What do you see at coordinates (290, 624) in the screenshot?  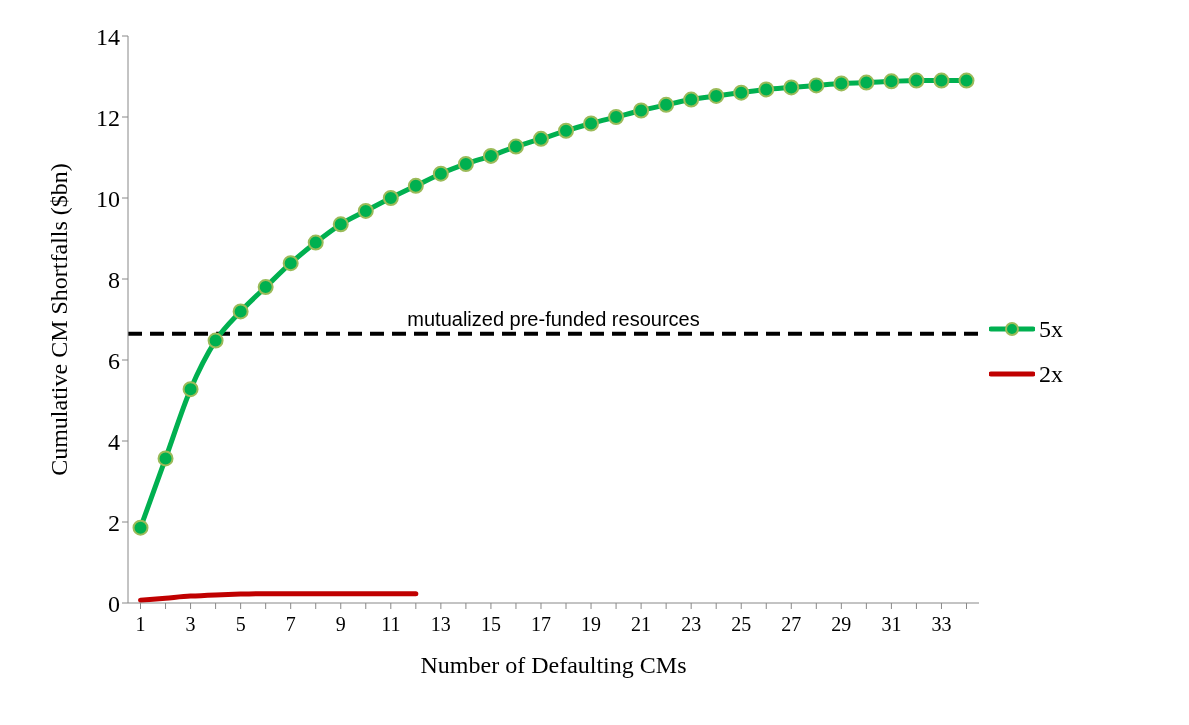 I see `x-tick-label: 7` at bounding box center [290, 624].